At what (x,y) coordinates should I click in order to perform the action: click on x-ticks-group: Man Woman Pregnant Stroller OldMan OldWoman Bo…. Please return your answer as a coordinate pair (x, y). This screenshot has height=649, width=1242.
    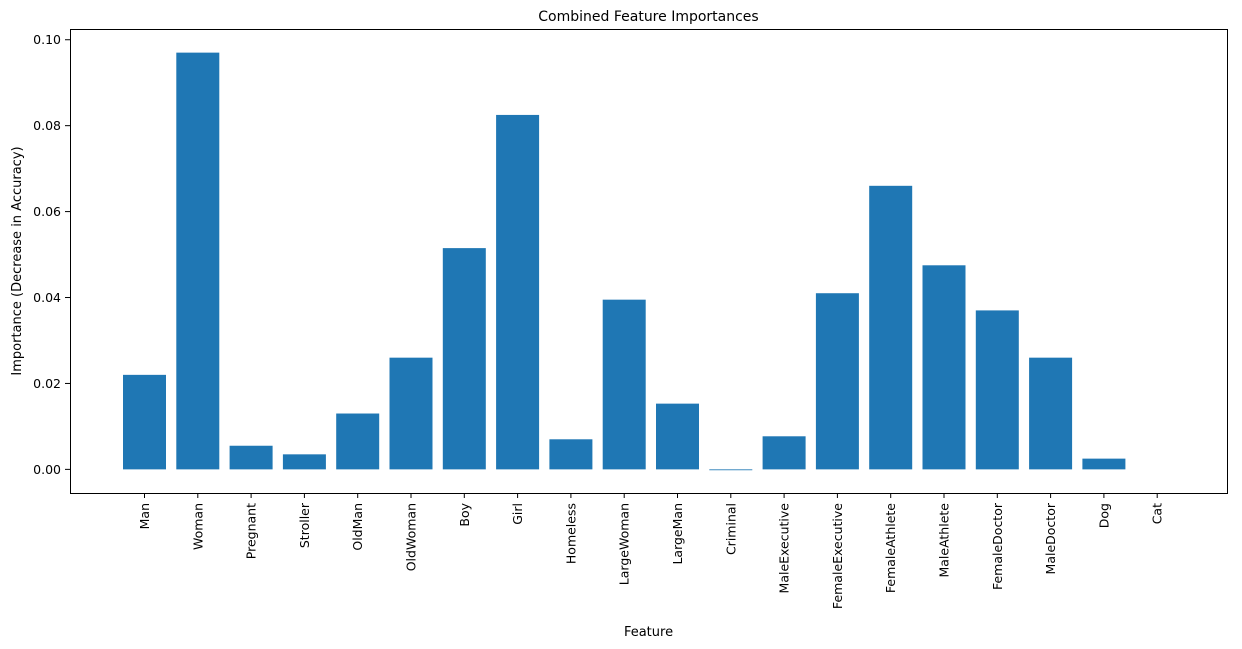
    Looking at the image, I should click on (651, 551).